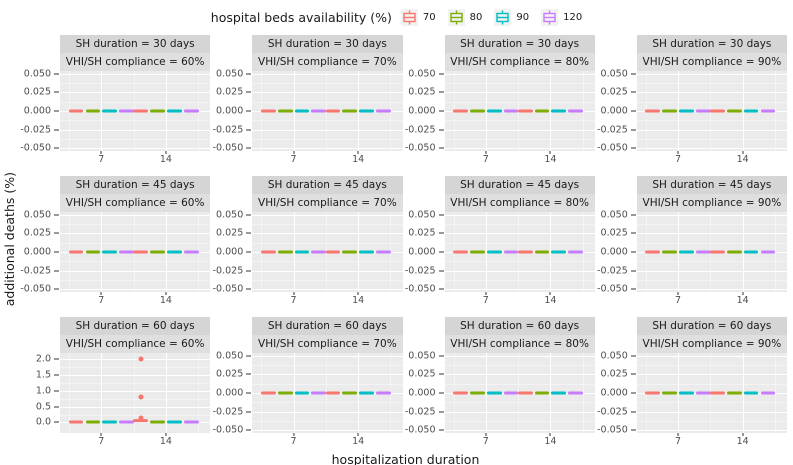 This screenshot has width=793, height=465. I want to click on strip-line-1: SH duration = 60 days, so click(135, 326).